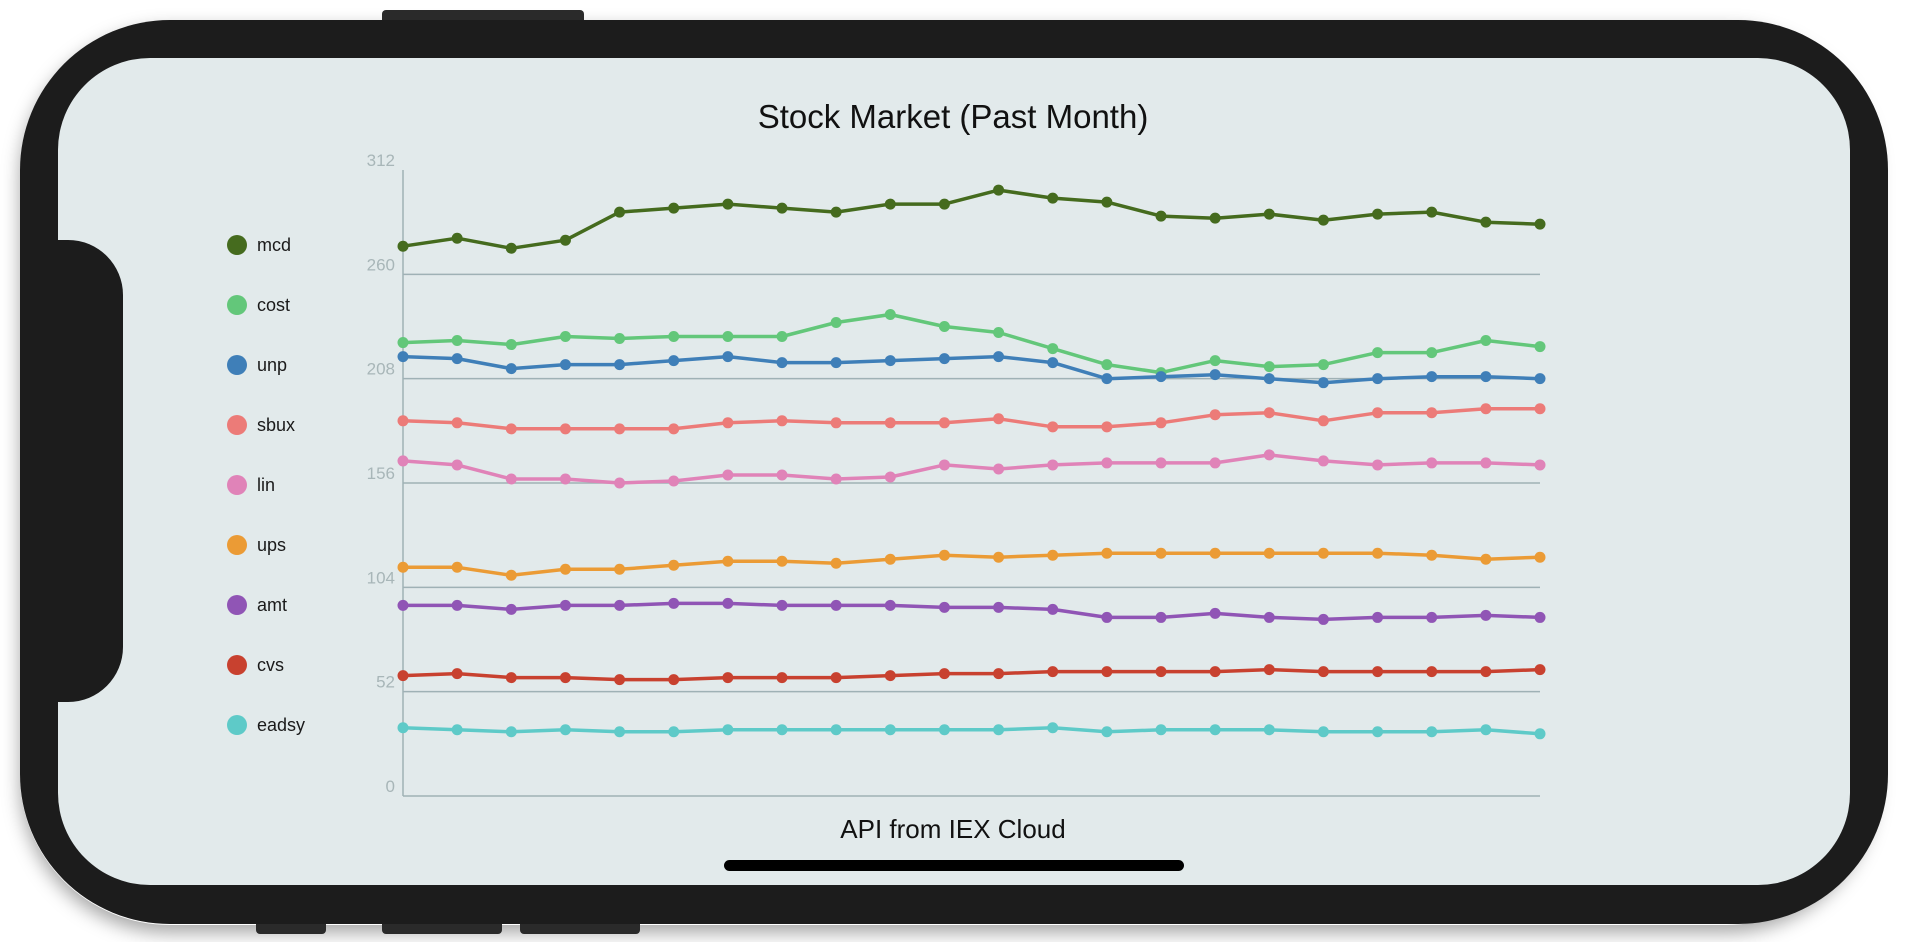 This screenshot has width=1906, height=942. Describe the element at coordinates (258, 305) in the screenshot. I see `legend-item-cost: cost` at that location.